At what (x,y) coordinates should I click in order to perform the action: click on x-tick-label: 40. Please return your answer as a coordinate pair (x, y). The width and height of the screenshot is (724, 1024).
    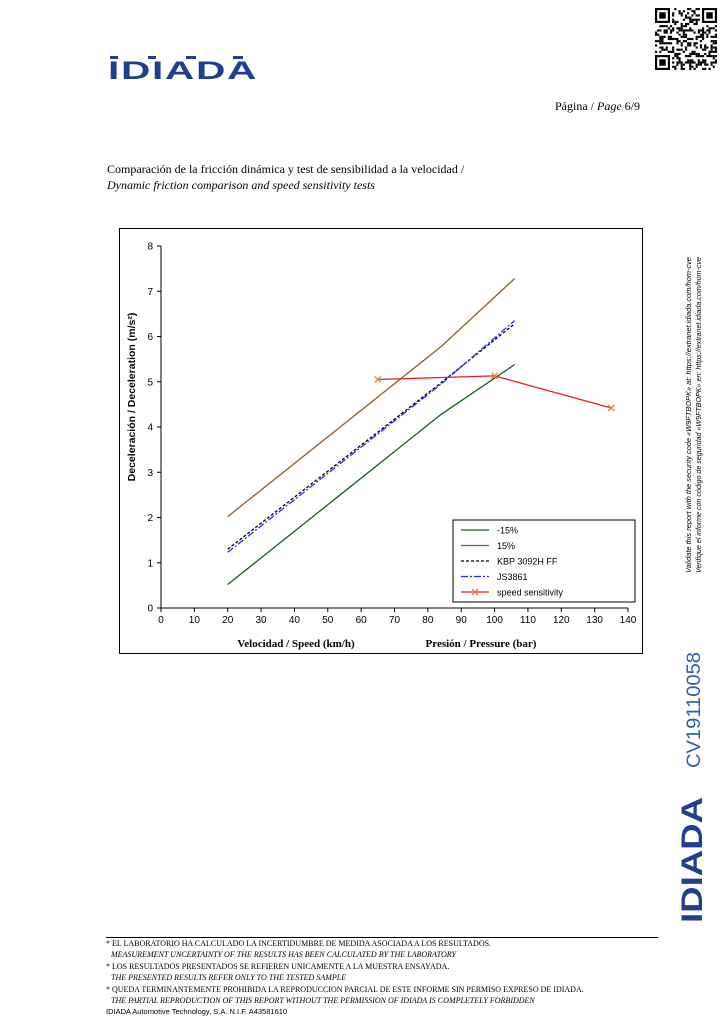
    Looking at the image, I should click on (295, 620).